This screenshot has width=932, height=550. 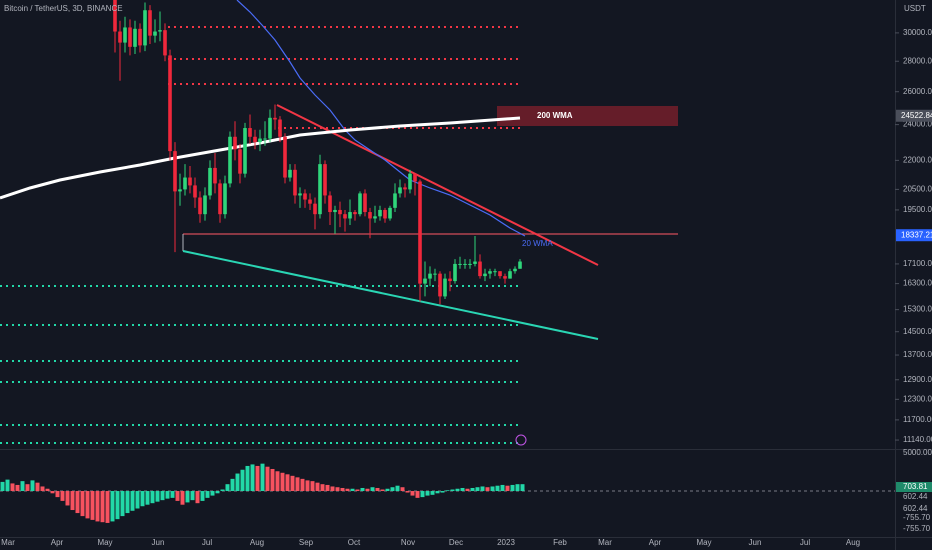 What do you see at coordinates (917, 439) in the screenshot?
I see `y-tick-label: 11140.00` at bounding box center [917, 439].